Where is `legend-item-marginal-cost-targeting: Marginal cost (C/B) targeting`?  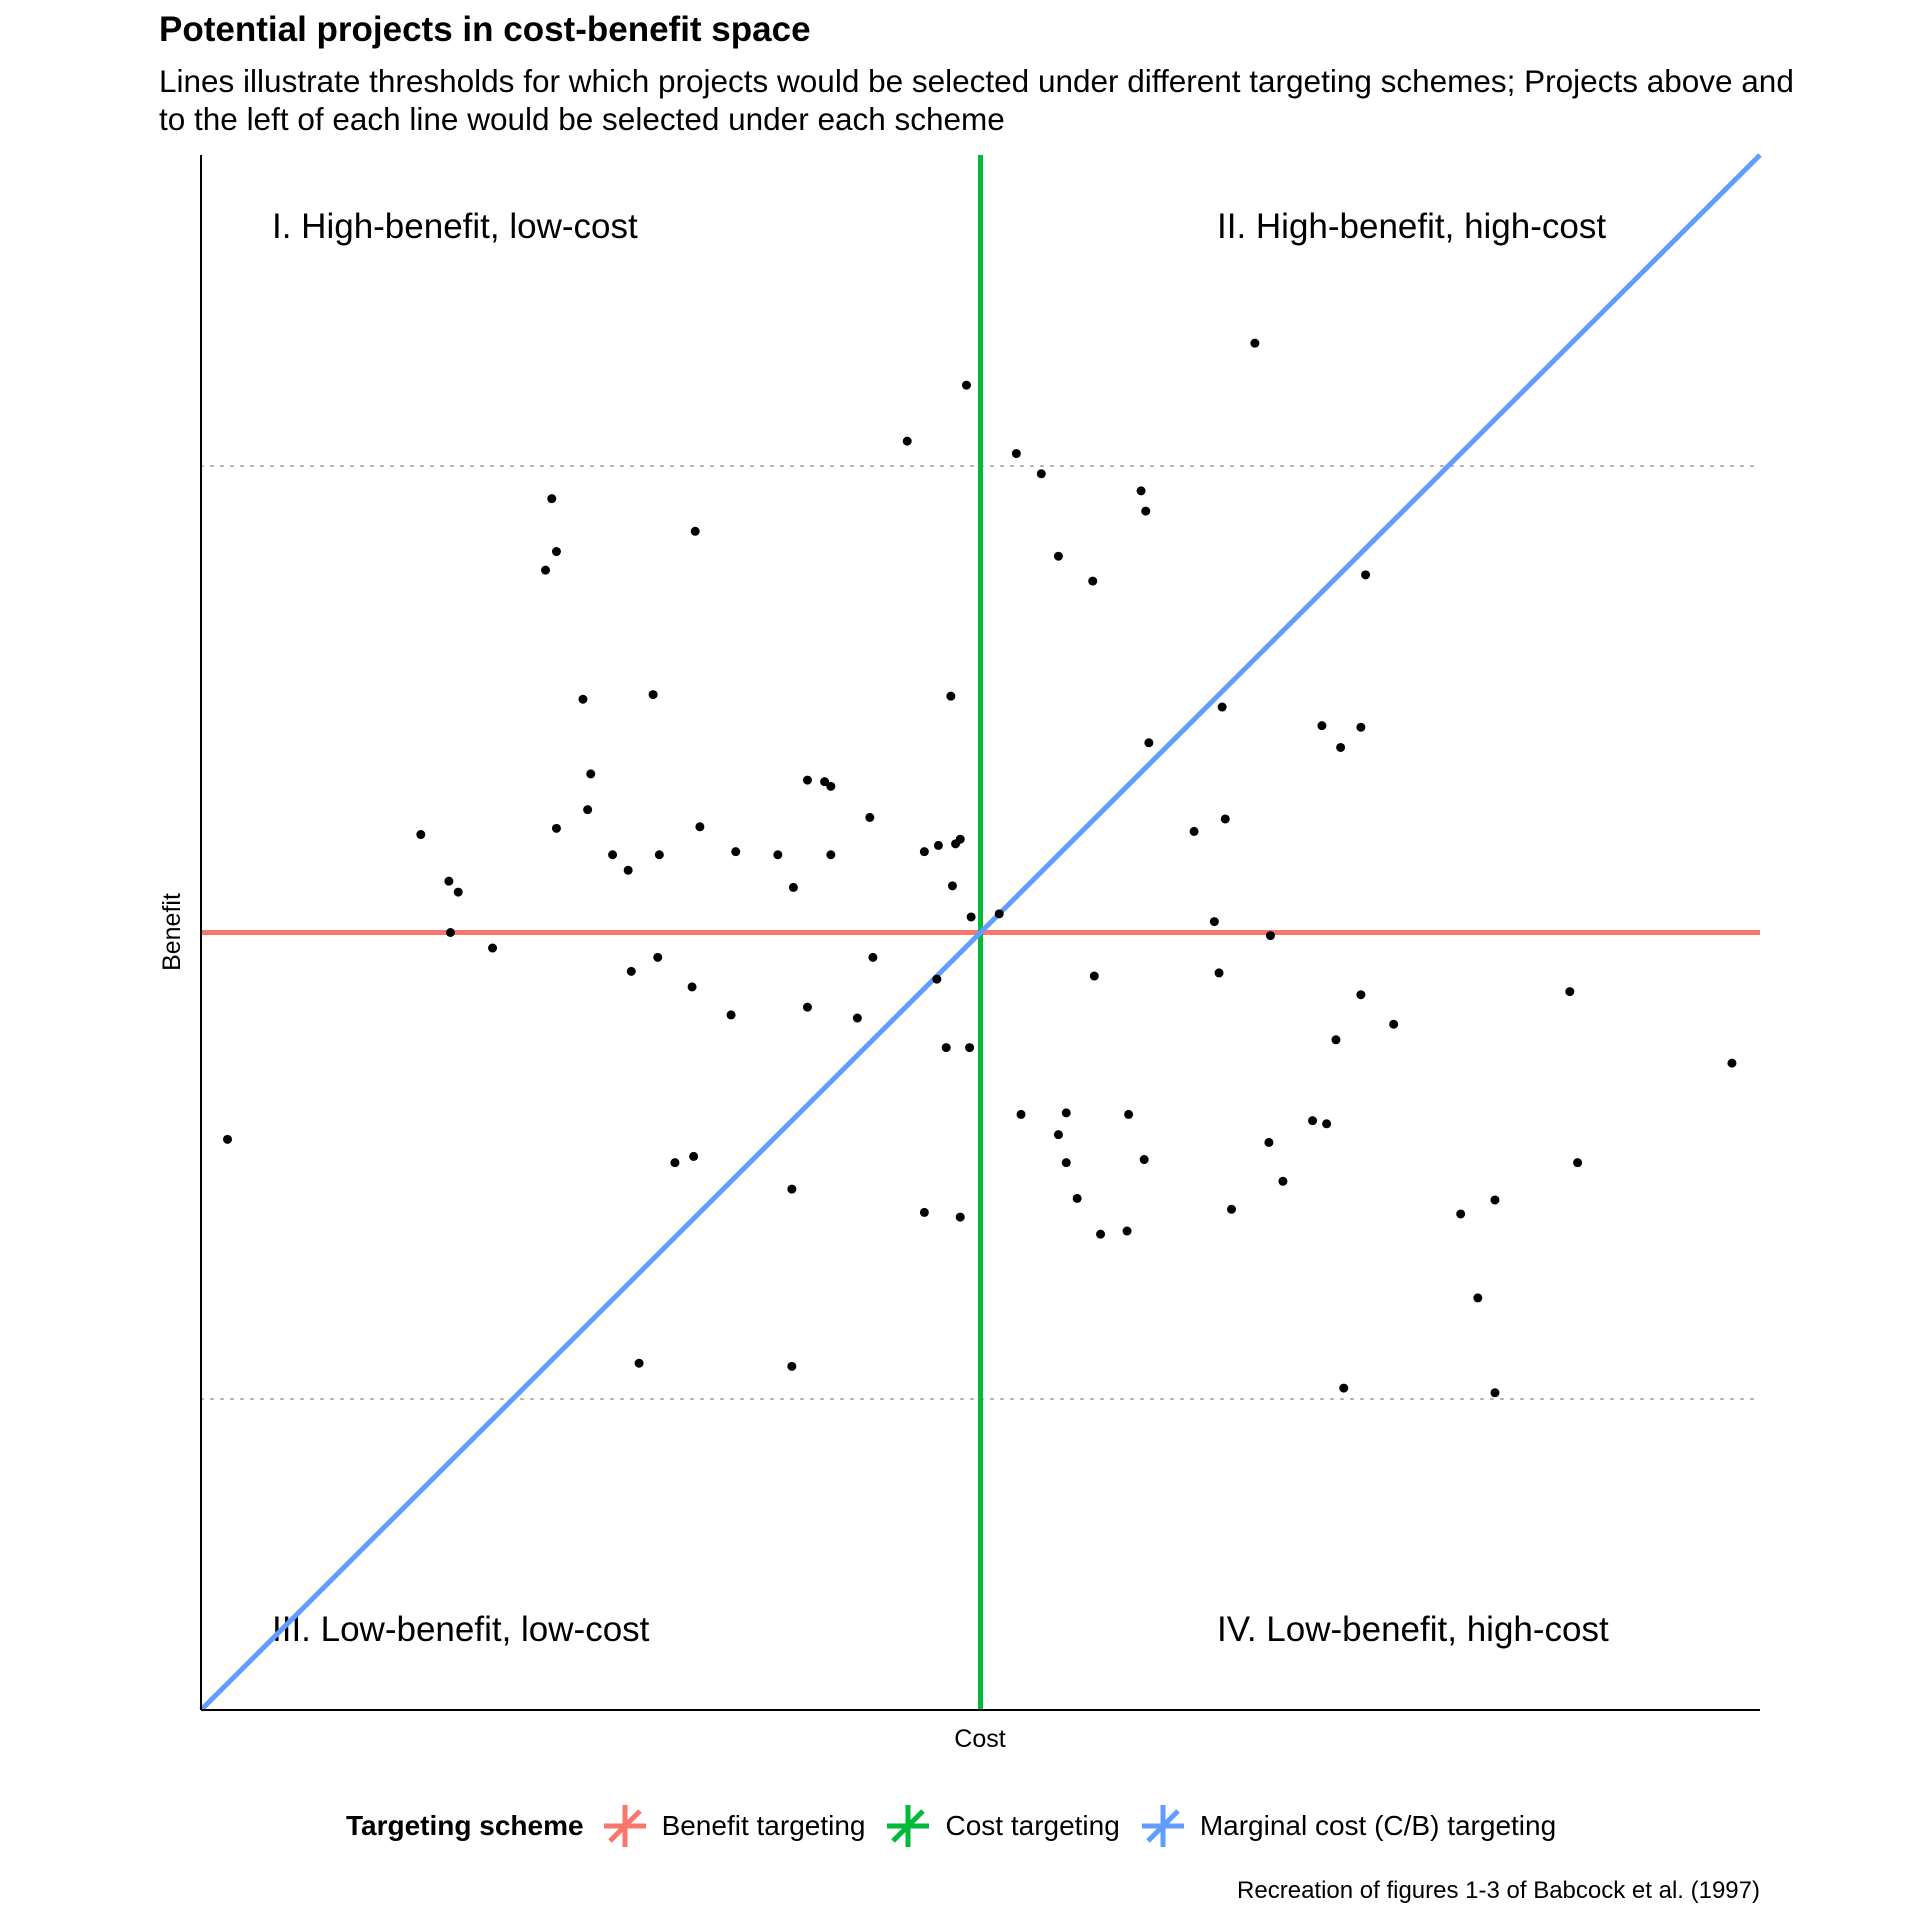
legend-item-marginal-cost-targeting: Marginal cost (C/B) targeting is located at coordinates (1347, 1826).